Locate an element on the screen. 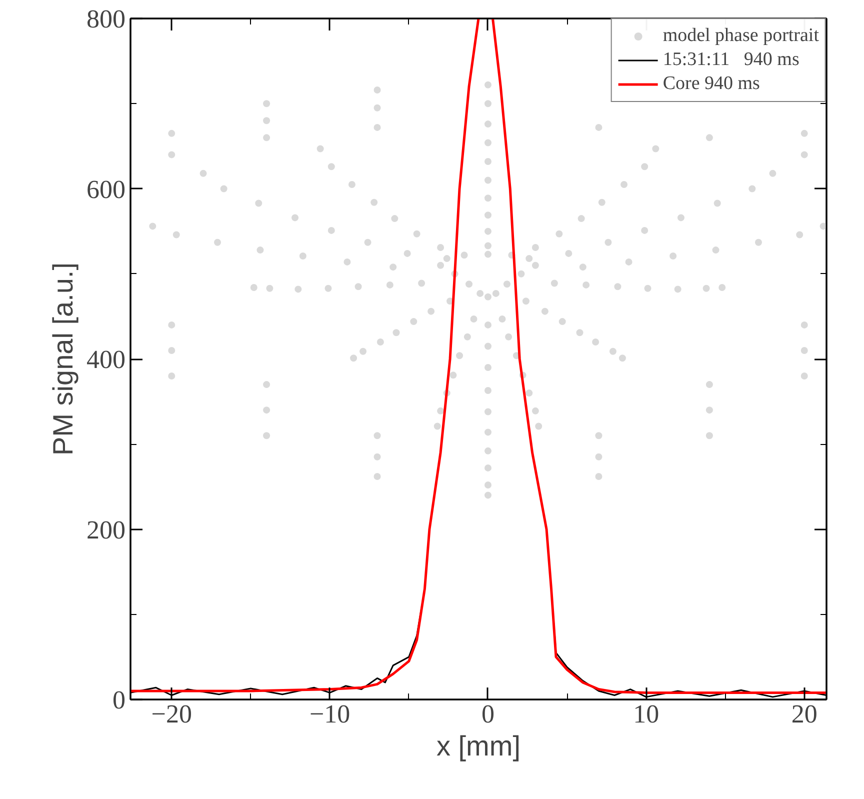  x-tick-label: −20 is located at coordinates (171, 714).